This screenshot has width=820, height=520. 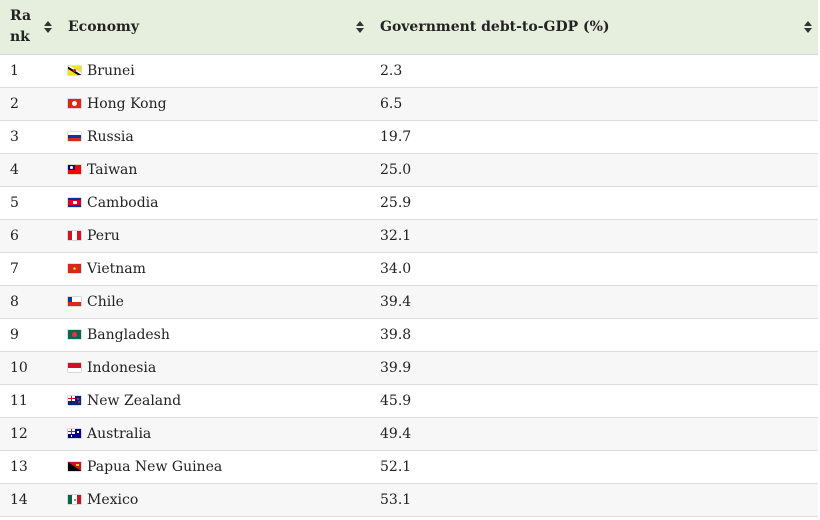 I want to click on rank-column-header: Rank, so click(x=29, y=27).